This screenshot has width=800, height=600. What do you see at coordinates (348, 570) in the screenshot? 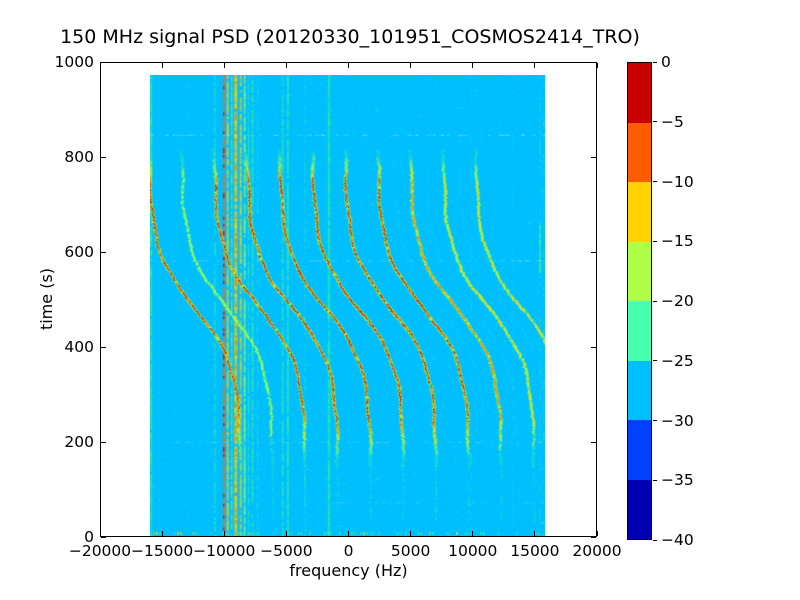
I see `x-axis-label: frequency (Hz)` at bounding box center [348, 570].